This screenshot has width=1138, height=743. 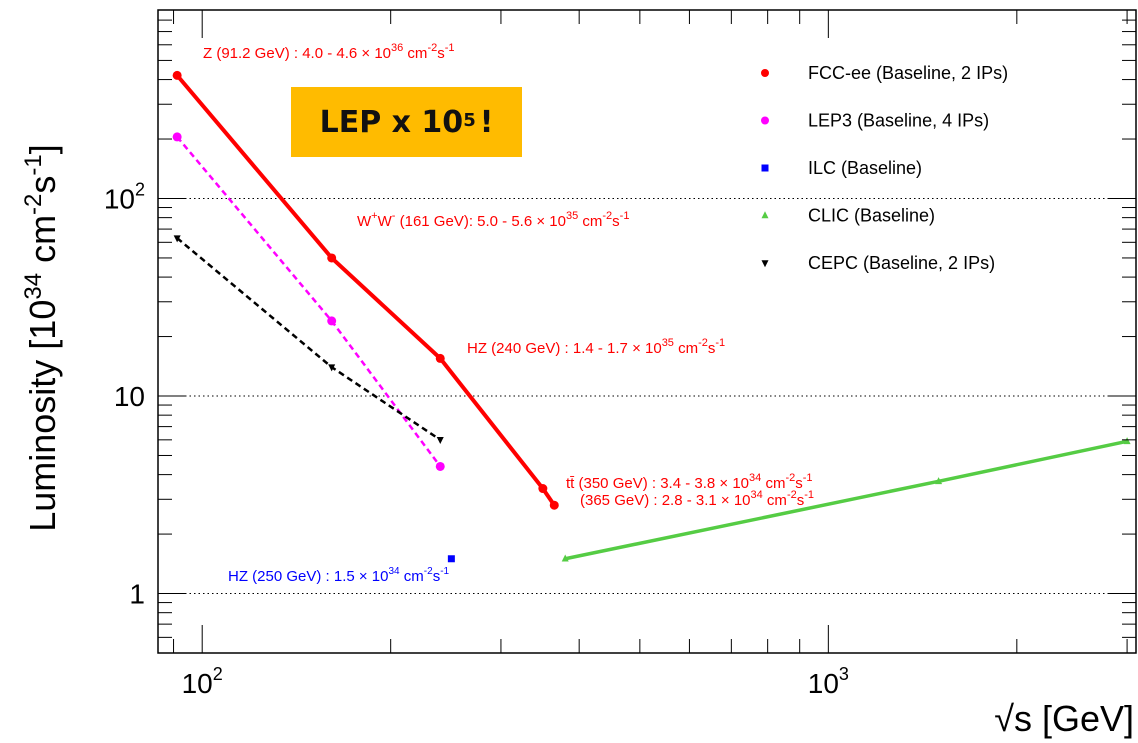 What do you see at coordinates (437, 576) in the screenshot?
I see `annotation-hz250-part3: s` at bounding box center [437, 576].